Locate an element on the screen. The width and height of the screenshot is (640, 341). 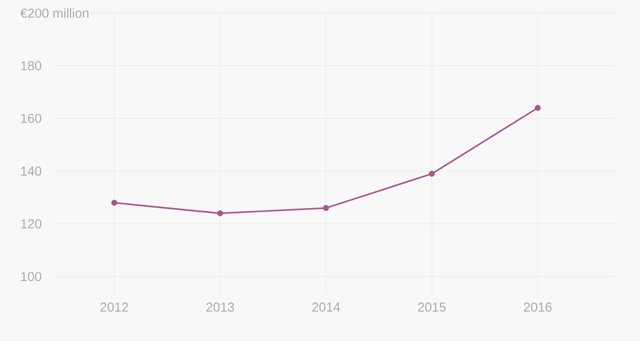
x-tick-label: 2015 is located at coordinates (432, 307).